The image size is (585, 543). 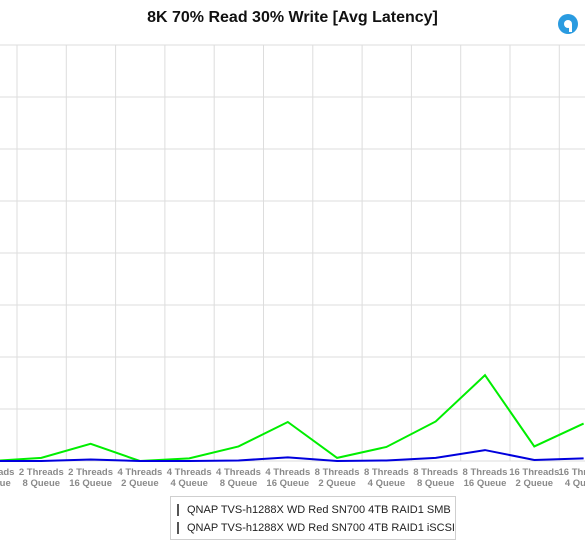 What do you see at coordinates (41, 478) in the screenshot?
I see `x-tick-label: 2 Threads 8 Queue` at bounding box center [41, 478].